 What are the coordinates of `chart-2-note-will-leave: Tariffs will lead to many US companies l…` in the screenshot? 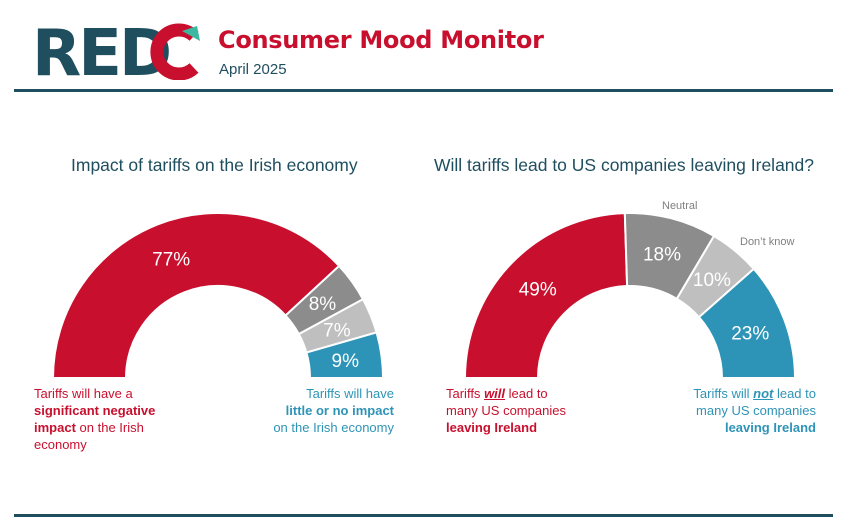 It's located at (506, 410).